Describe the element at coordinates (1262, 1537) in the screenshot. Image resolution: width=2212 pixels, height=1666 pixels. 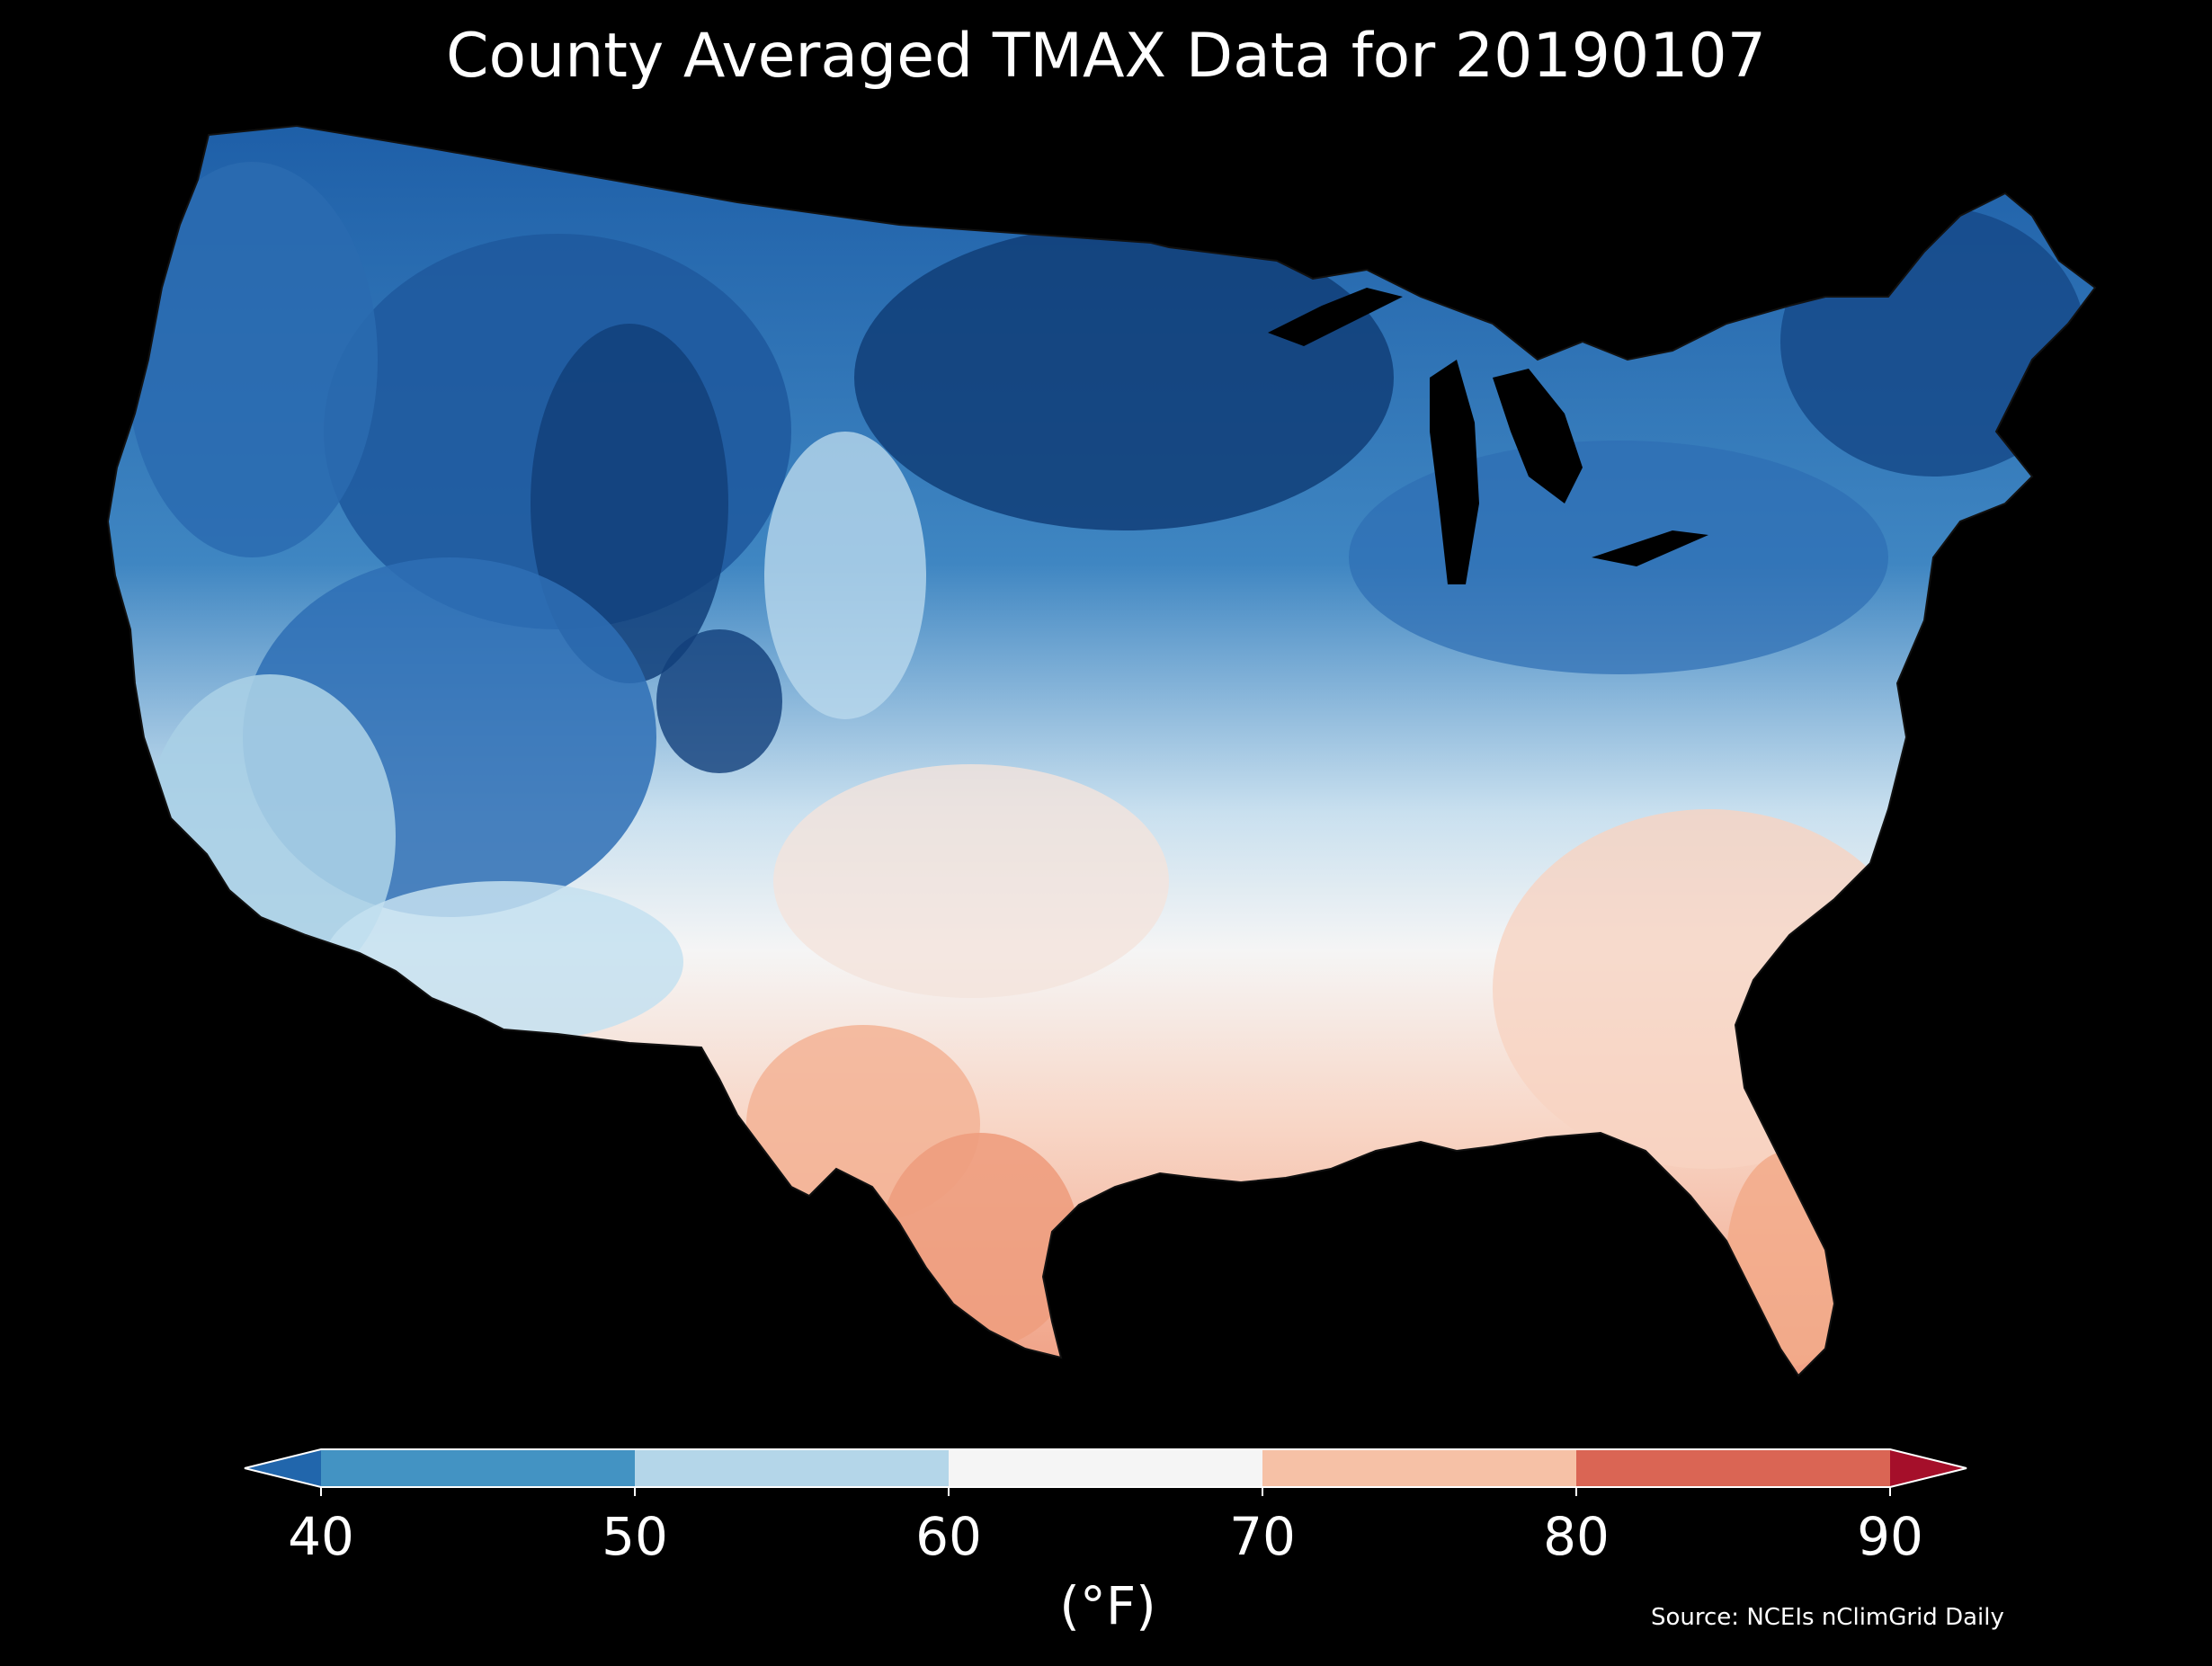
I see `colorbar-tick-label: 70` at that location.